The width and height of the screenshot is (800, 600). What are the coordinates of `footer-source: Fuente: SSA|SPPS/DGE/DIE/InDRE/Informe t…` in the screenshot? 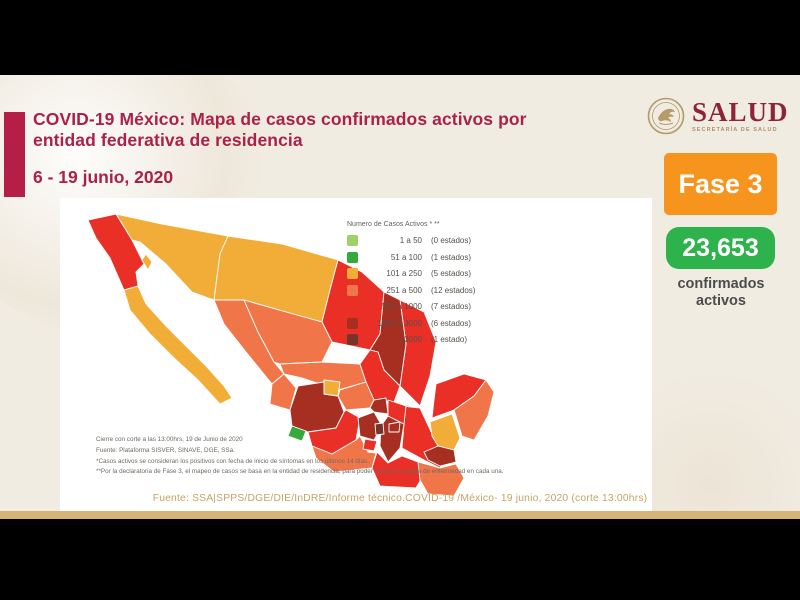 It's located at (400, 498).